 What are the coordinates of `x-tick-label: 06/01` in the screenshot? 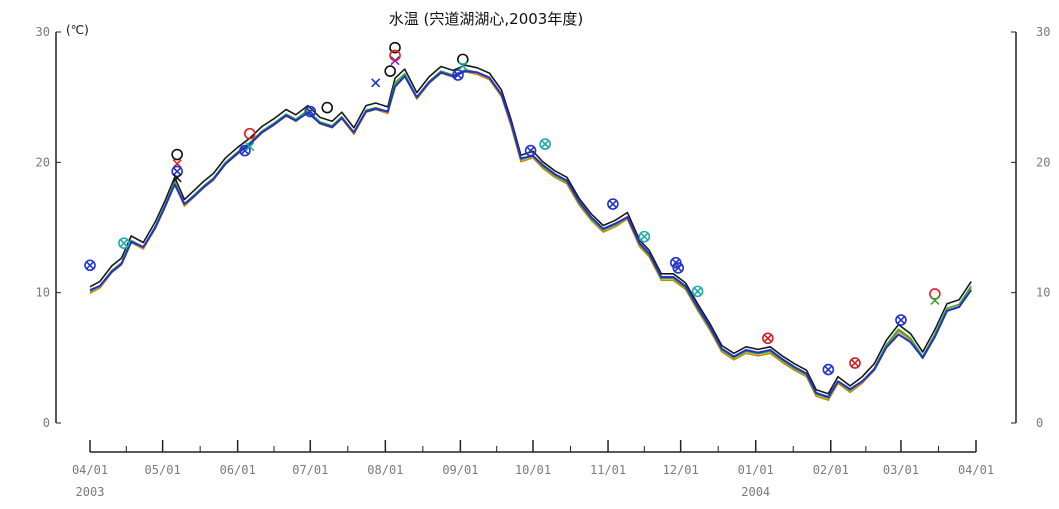 It's located at (238, 470).